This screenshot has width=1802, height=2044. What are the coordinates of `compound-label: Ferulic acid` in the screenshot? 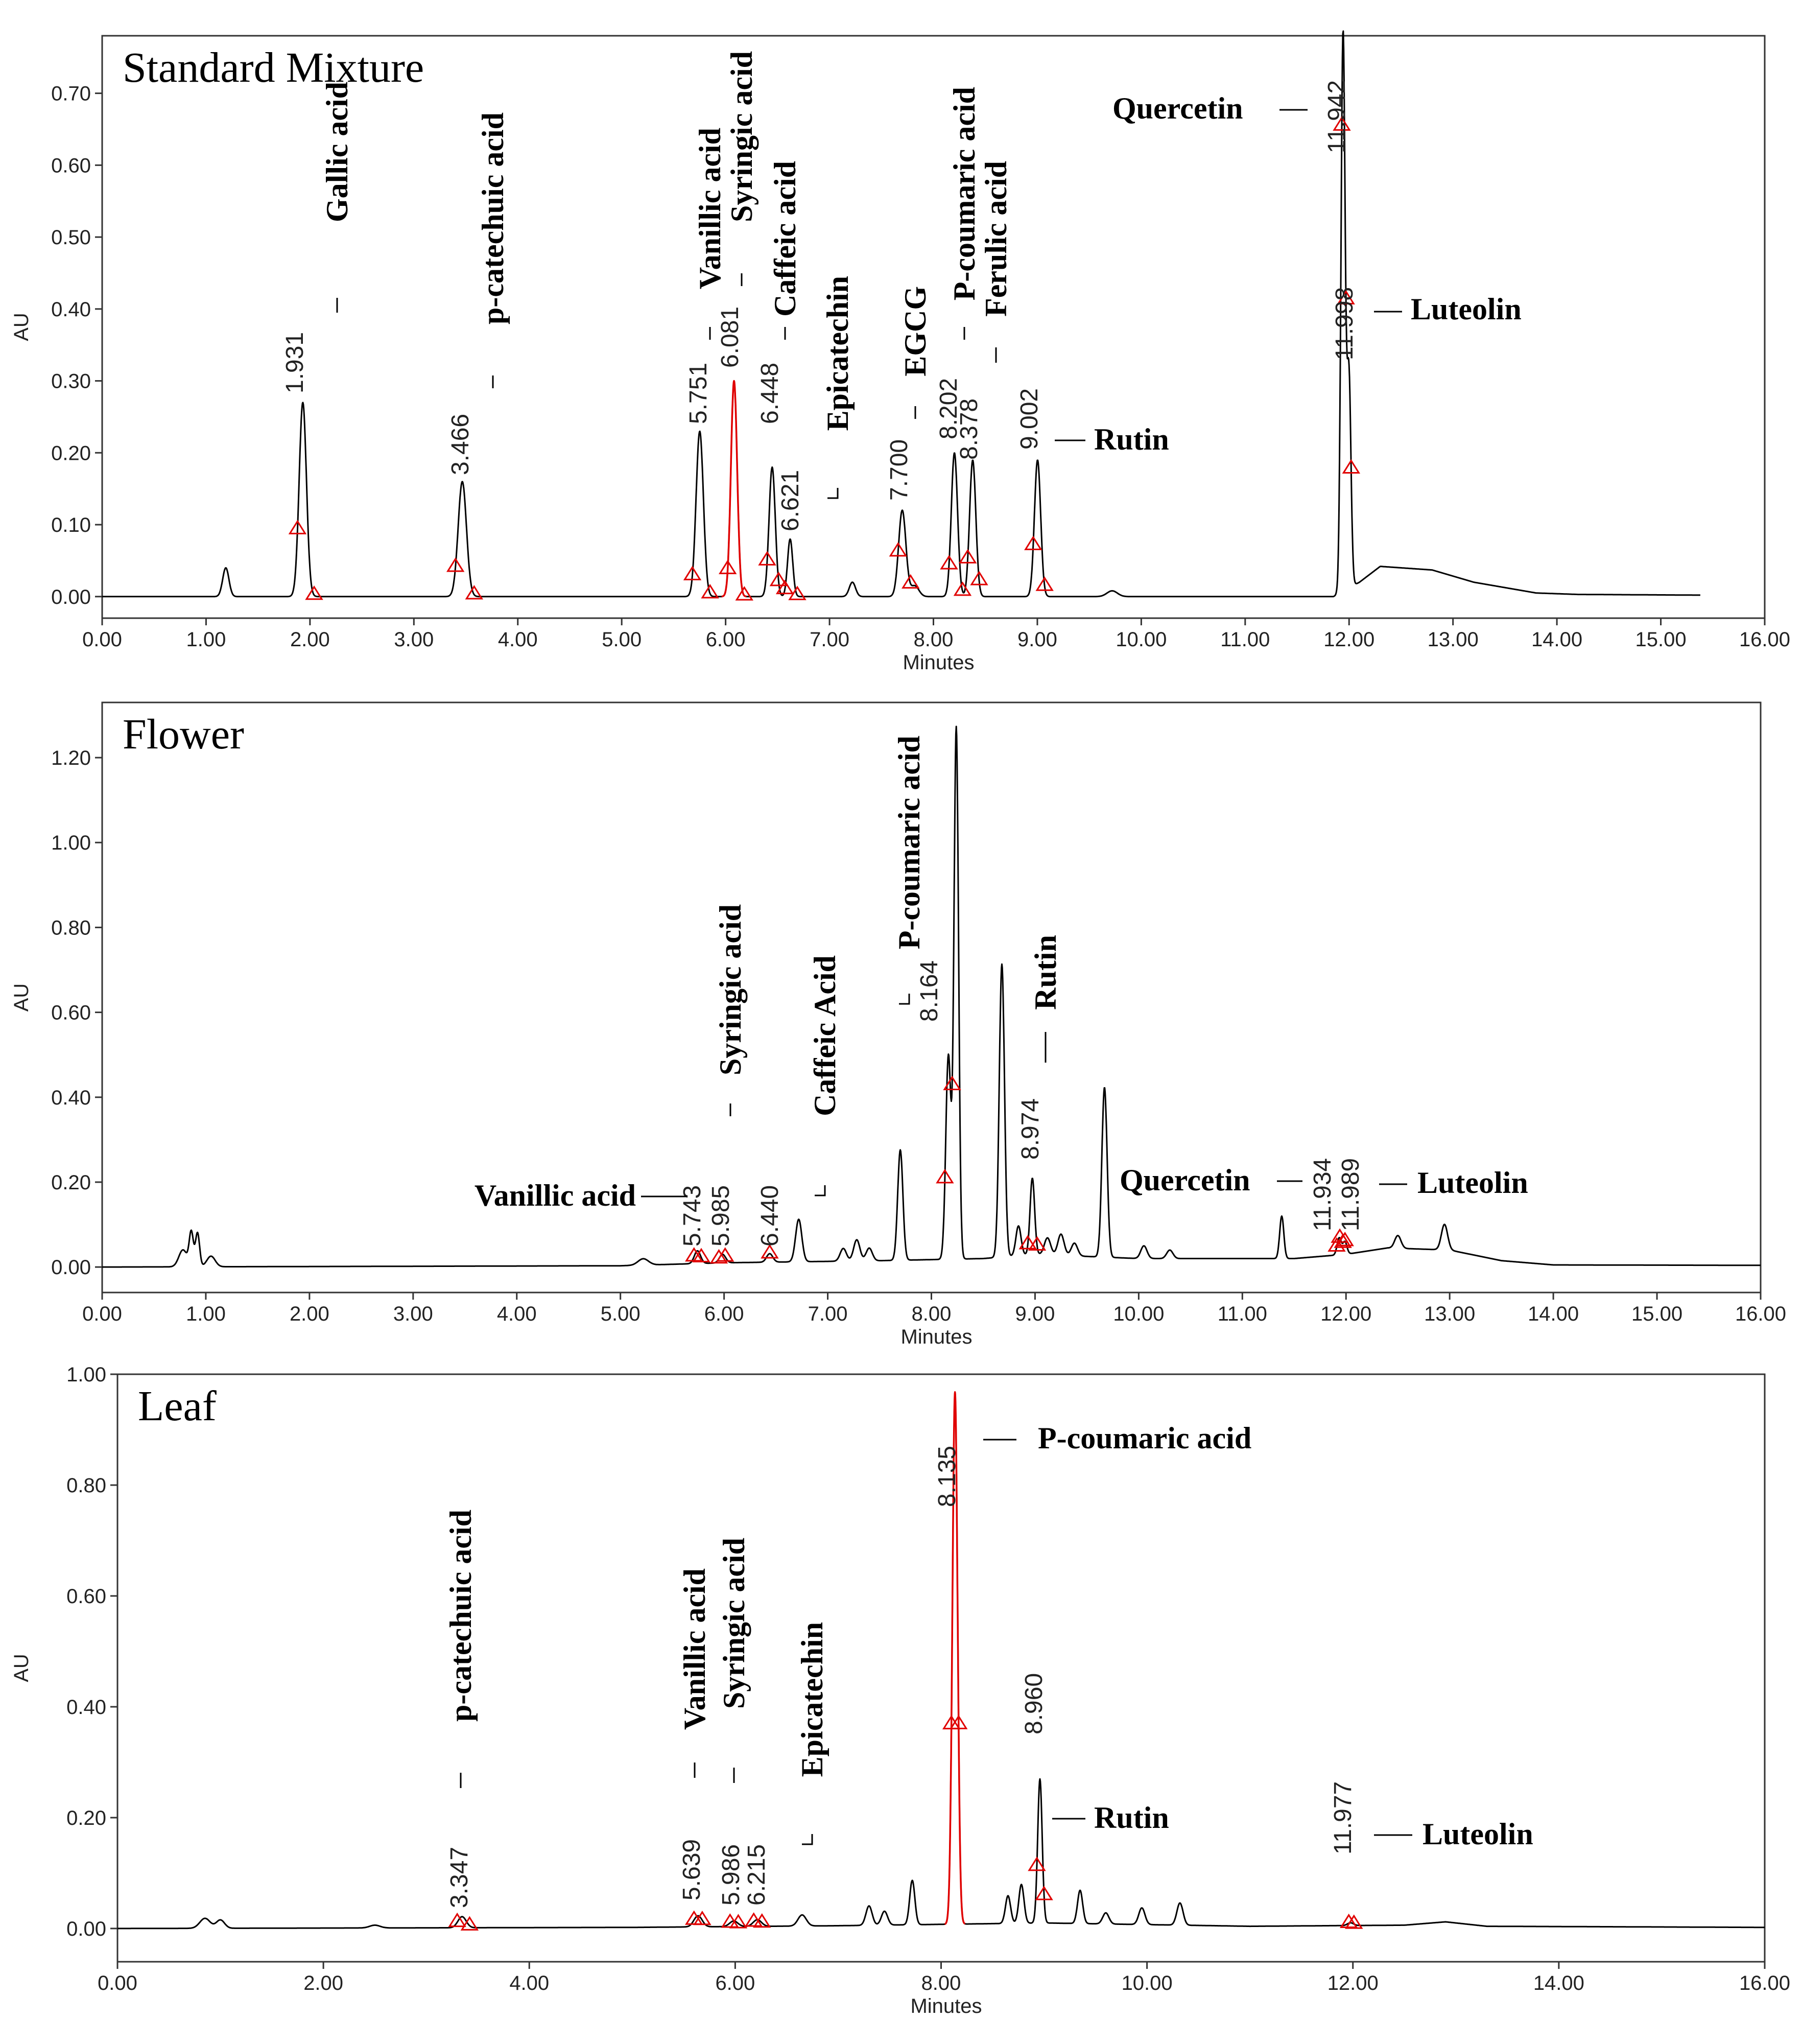 It's located at (996, 239).